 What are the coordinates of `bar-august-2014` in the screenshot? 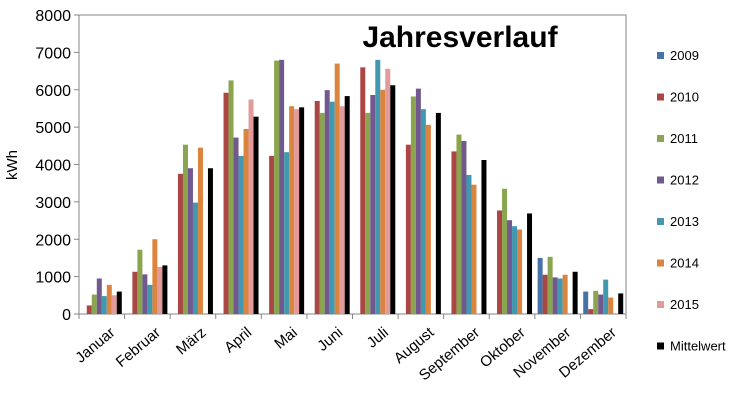 It's located at (428, 219).